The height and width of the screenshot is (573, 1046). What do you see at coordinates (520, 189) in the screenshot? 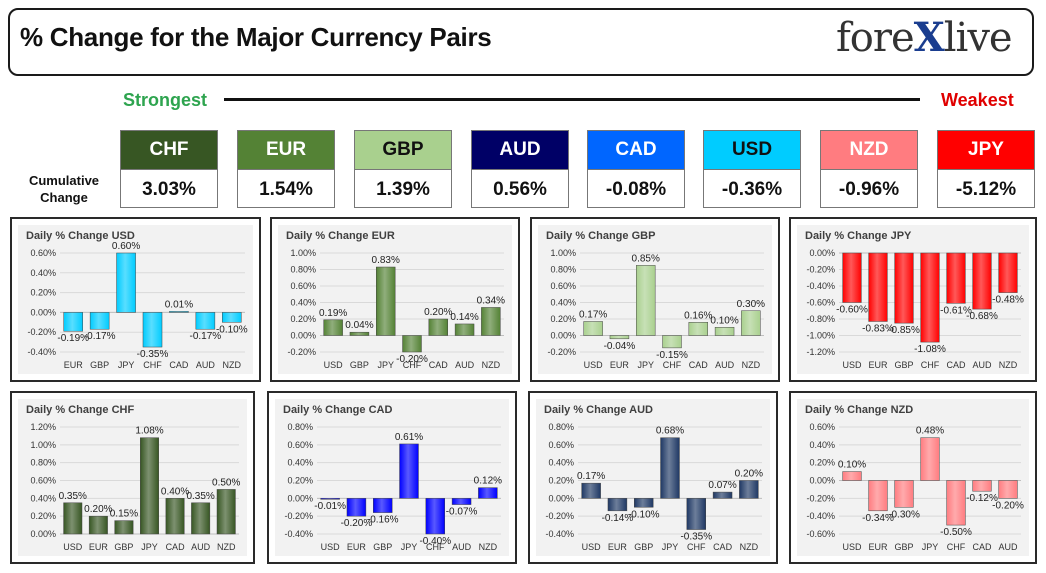
I see `cumulative-value: 0.56%` at bounding box center [520, 189].